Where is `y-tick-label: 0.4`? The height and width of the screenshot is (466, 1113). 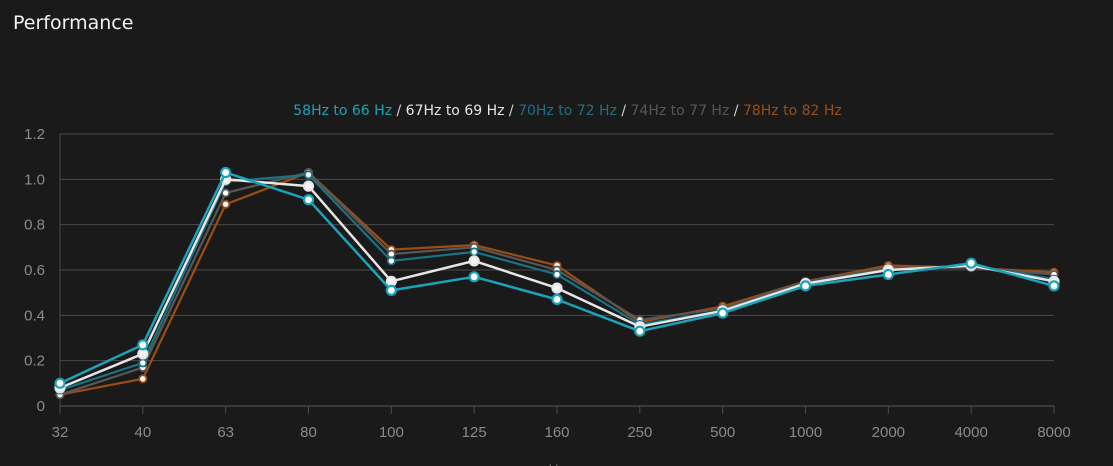
y-tick-label: 0.4 is located at coordinates (34, 315).